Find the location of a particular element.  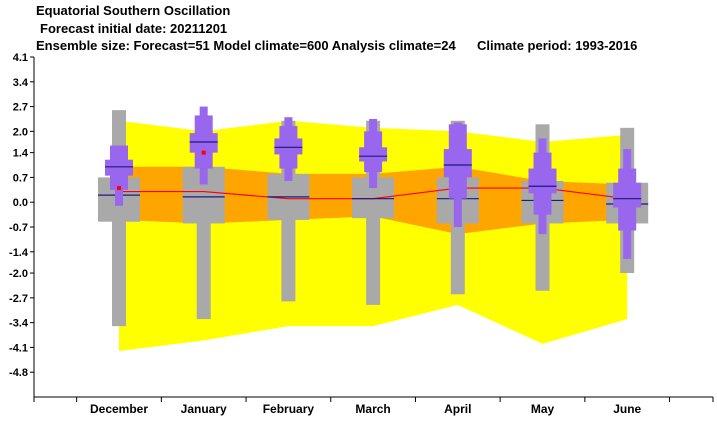

x-category-label: January is located at coordinates (204, 409).